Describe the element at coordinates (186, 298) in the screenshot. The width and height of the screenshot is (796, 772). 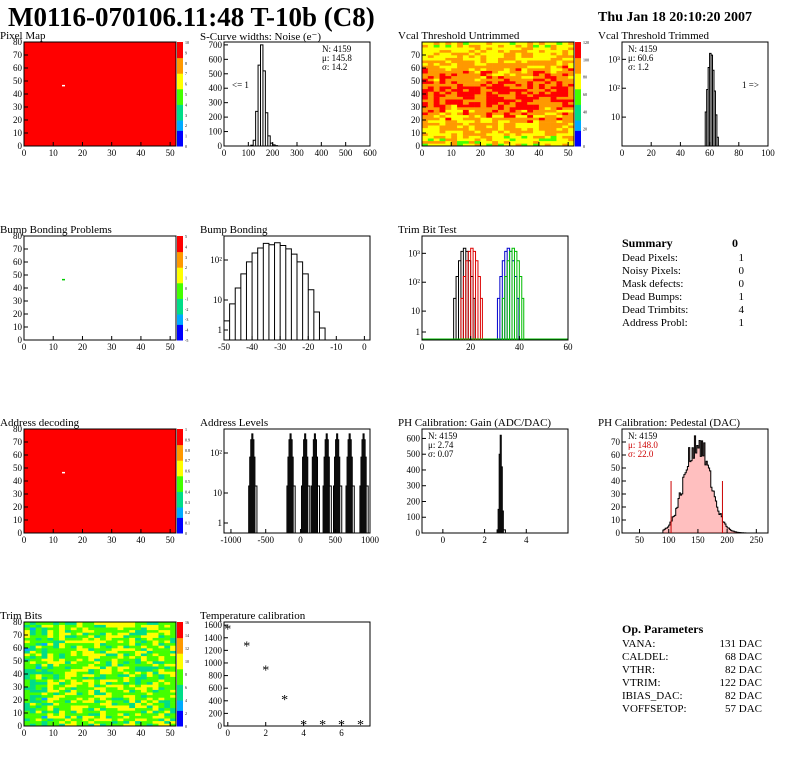
I see `colorbar-label: -1` at that location.